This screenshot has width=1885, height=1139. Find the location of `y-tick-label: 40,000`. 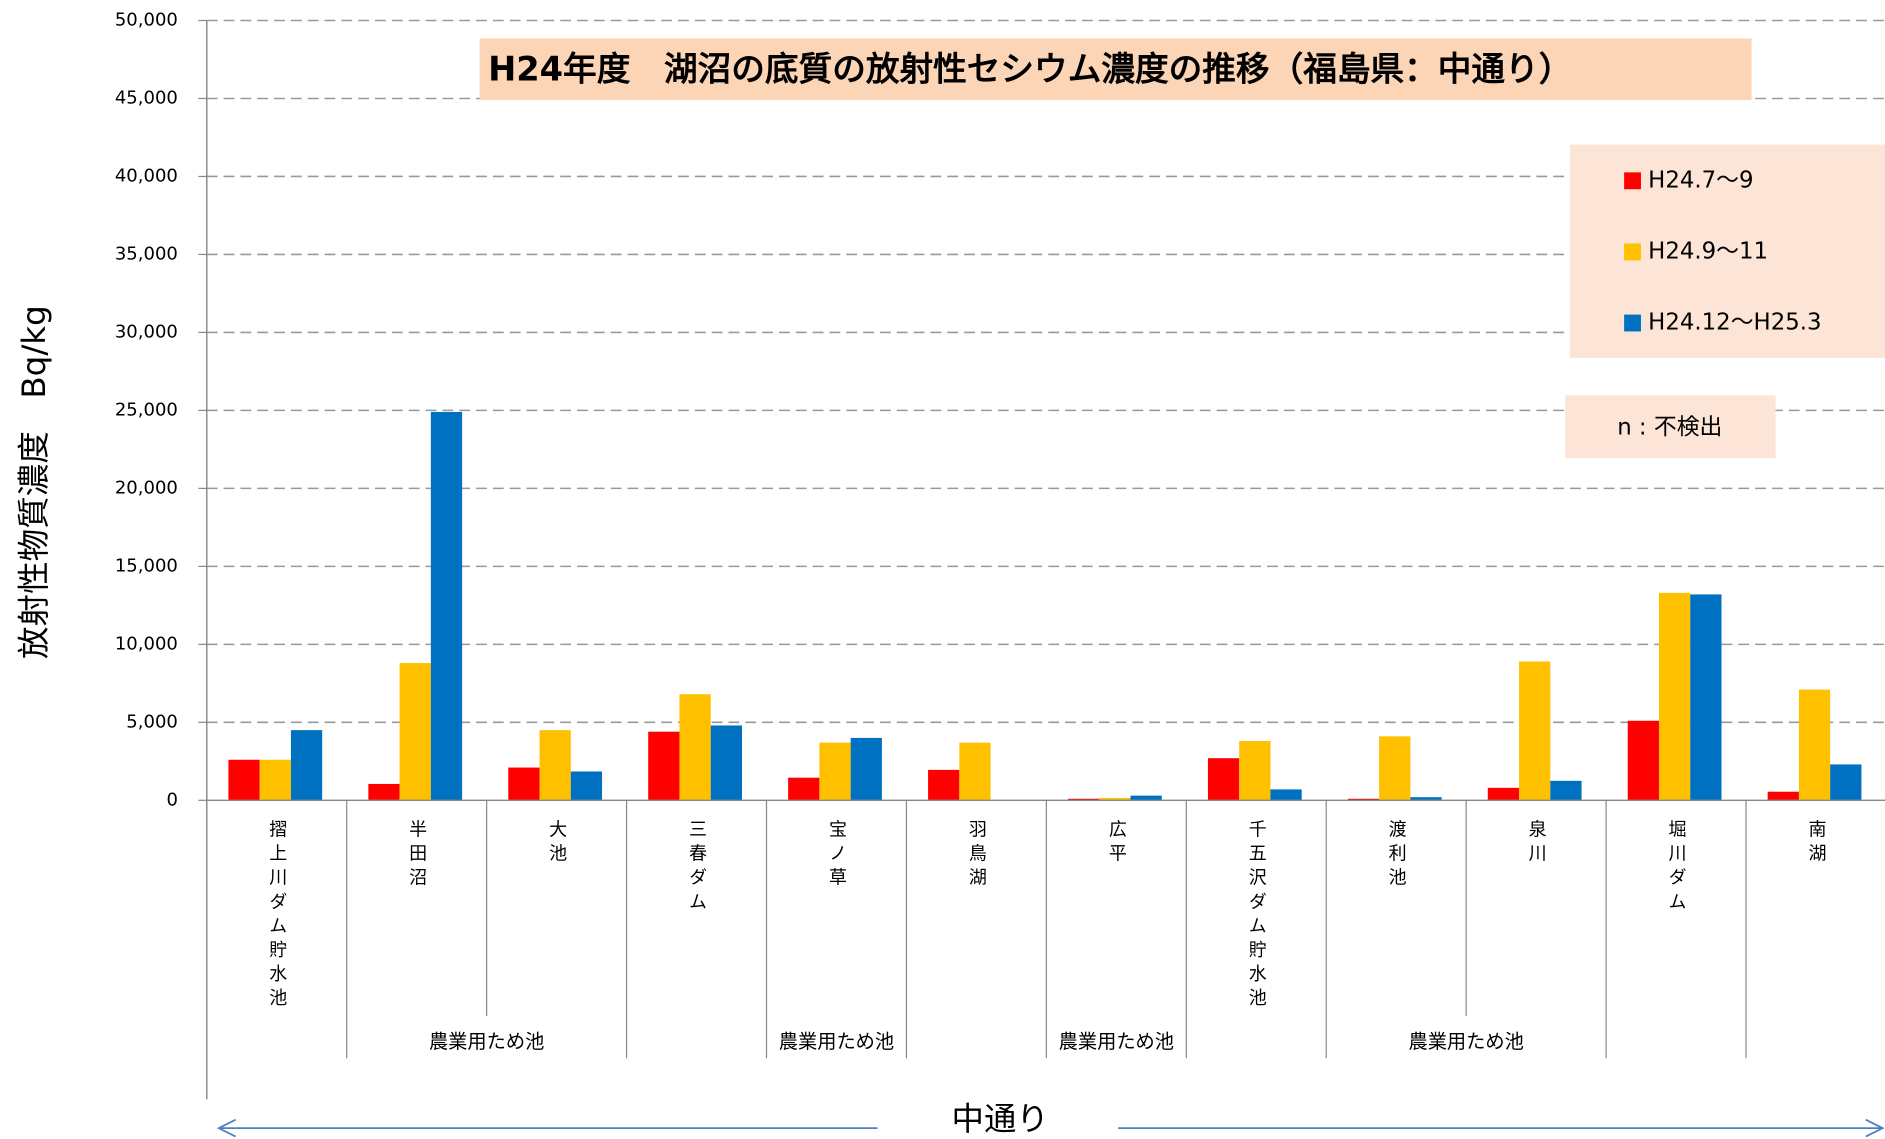

y-tick-label: 40,000 is located at coordinates (146, 175).